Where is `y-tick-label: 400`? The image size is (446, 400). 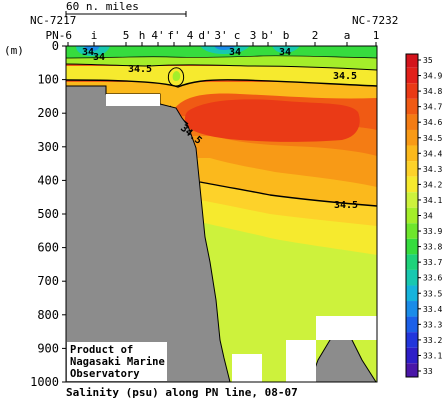 y-tick-label: 400 is located at coordinates (48, 180).